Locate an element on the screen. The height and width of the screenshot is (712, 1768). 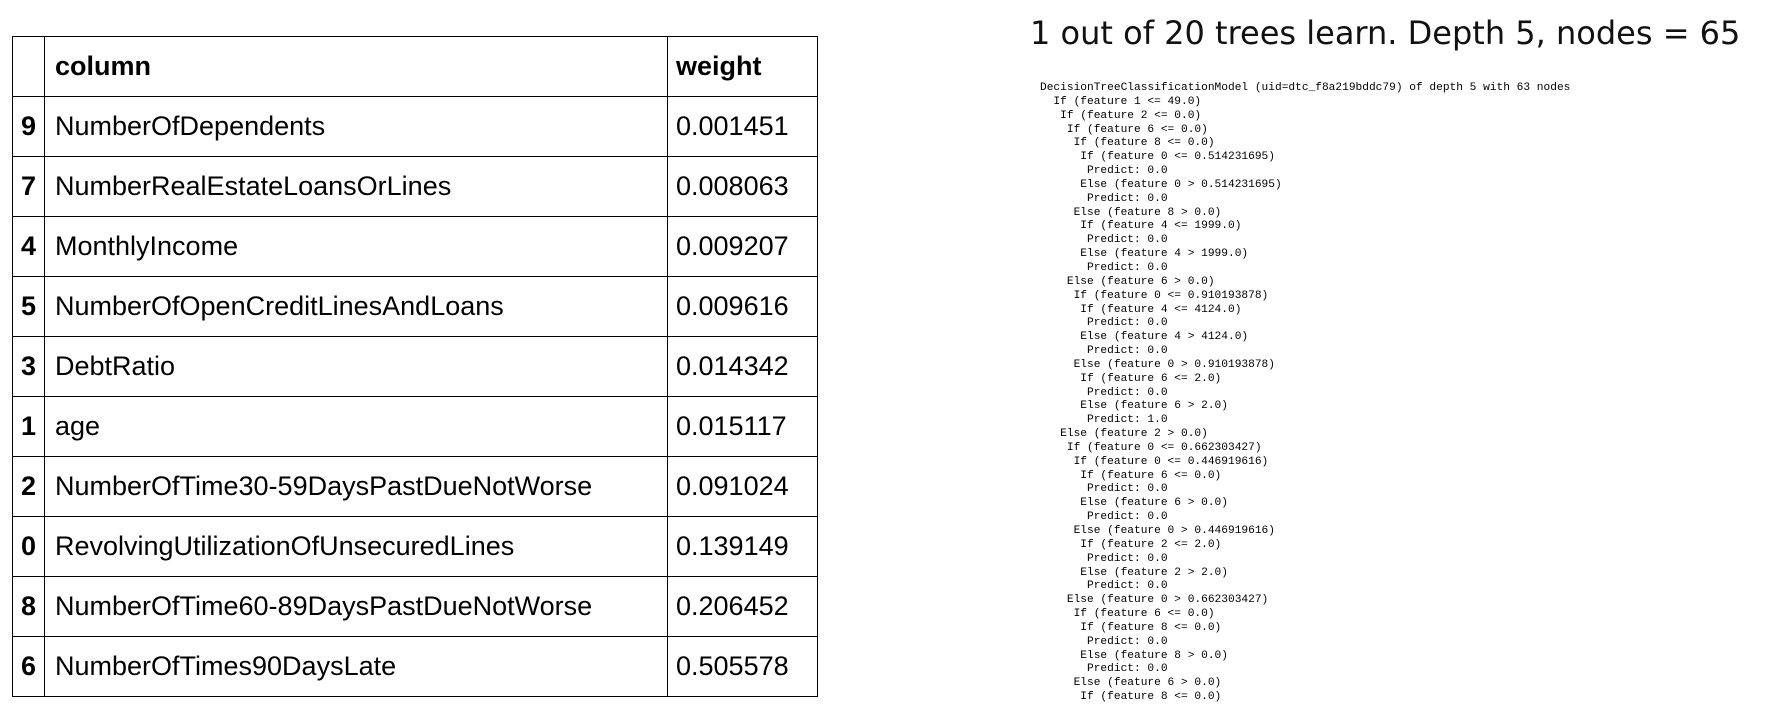
row-column: NumberOfTime60-89DaysPastDueNotWorse is located at coordinates (356, 607).